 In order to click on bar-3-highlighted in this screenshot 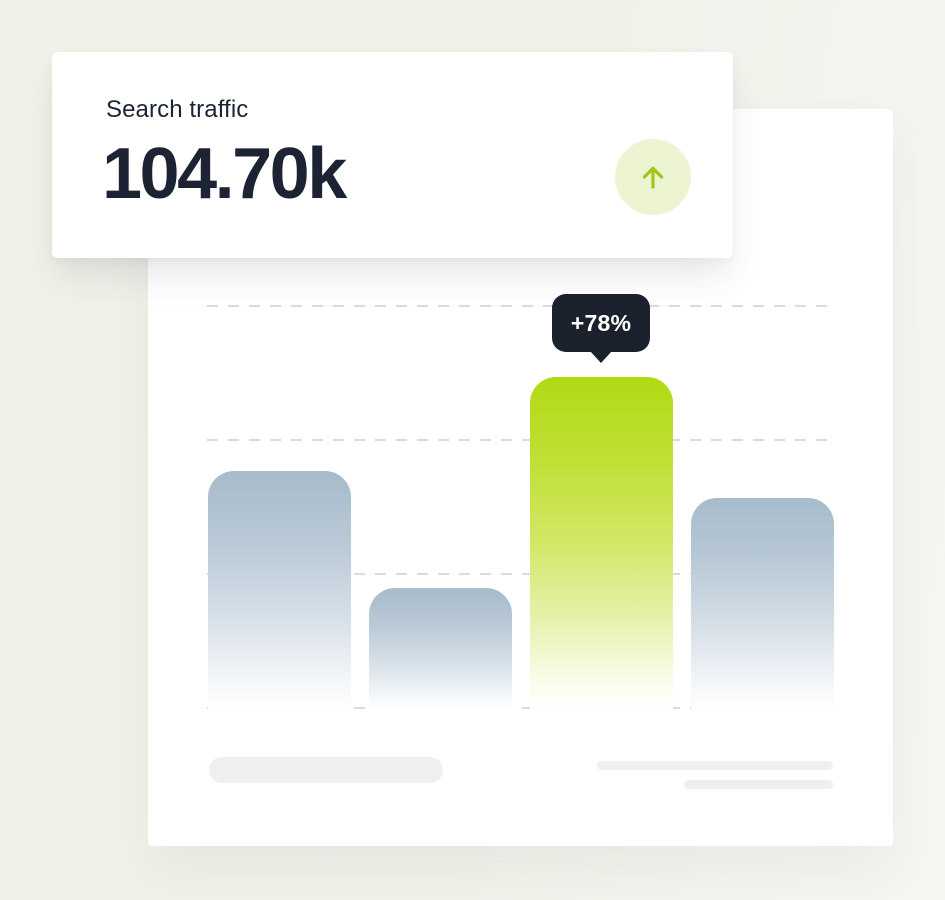, I will do `click(601, 543)`.